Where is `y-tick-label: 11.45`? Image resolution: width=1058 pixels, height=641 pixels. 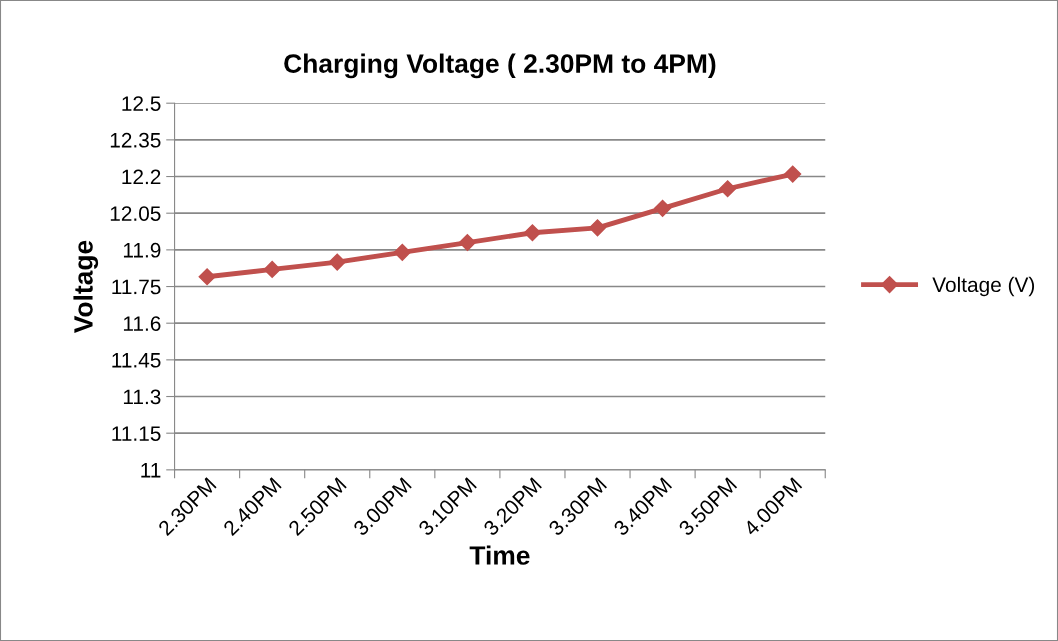 y-tick-label: 11.45 is located at coordinates (136, 360).